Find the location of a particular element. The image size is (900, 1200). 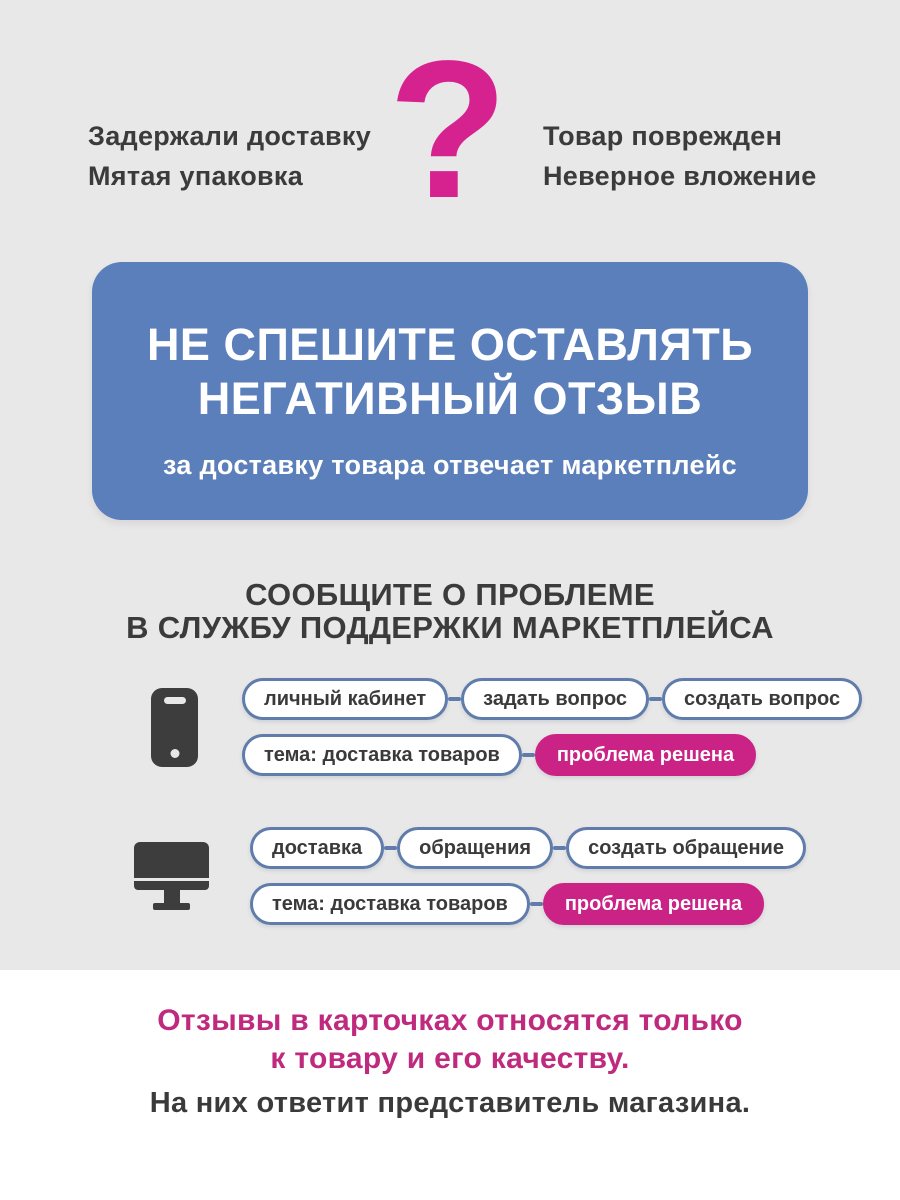

banner-title-line1: НЕ СПЕШИТЕ ОСТАВЛЯТЬ is located at coordinates (450, 344).